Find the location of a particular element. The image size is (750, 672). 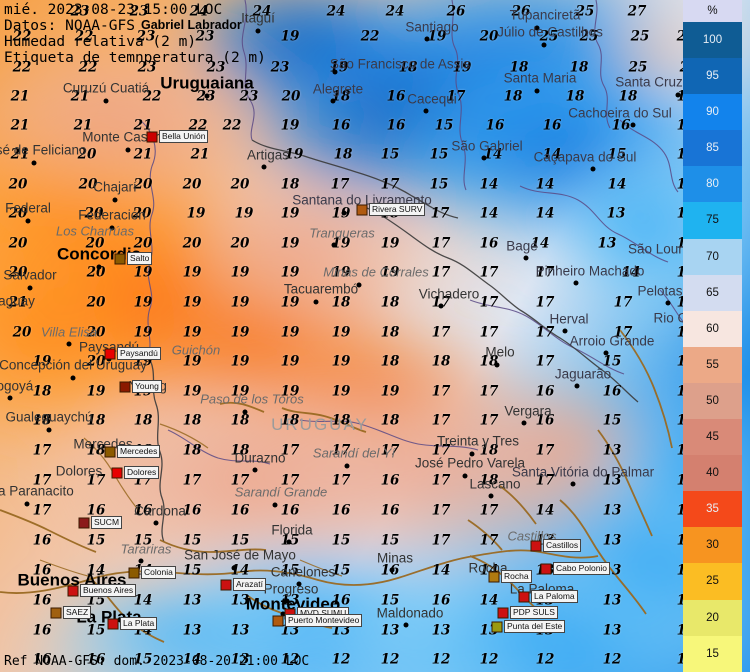

city-label: Curuzú Cuatiá is located at coordinates (106, 88).